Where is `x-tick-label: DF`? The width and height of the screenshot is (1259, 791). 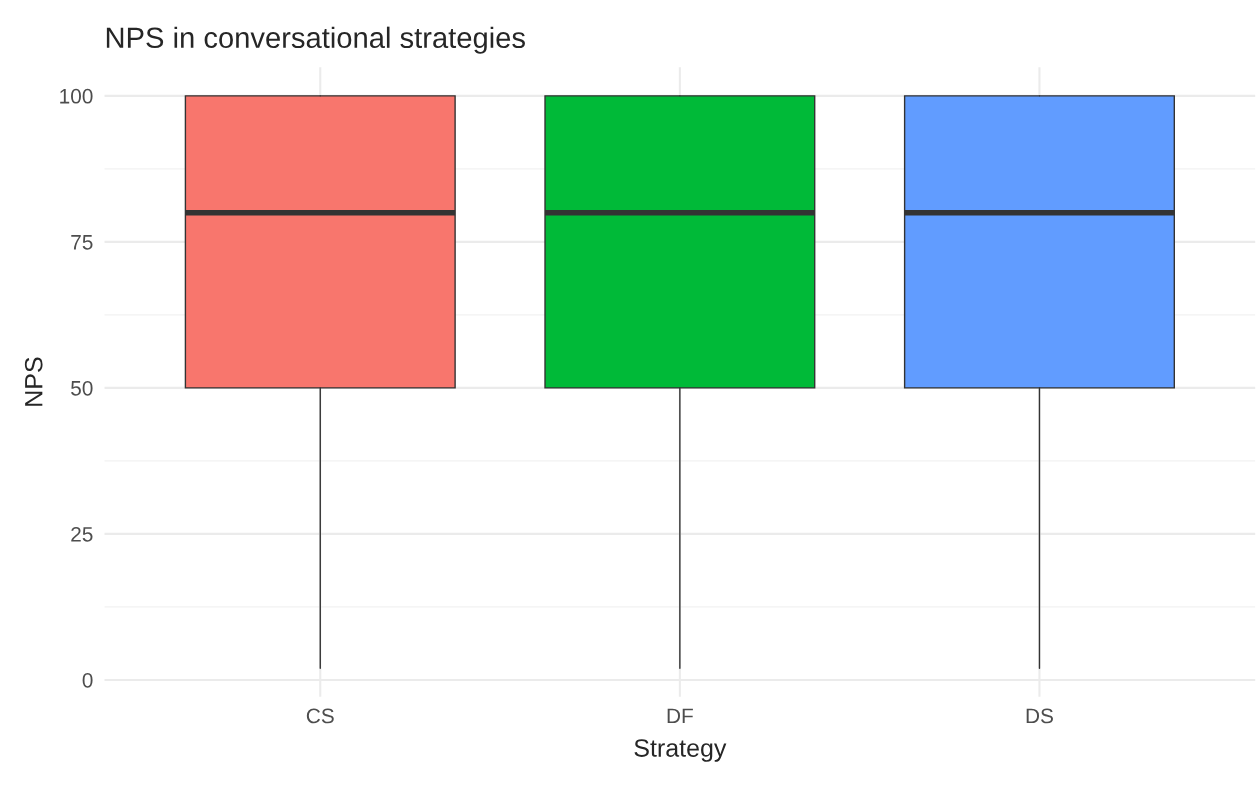 x-tick-label: DF is located at coordinates (680, 716).